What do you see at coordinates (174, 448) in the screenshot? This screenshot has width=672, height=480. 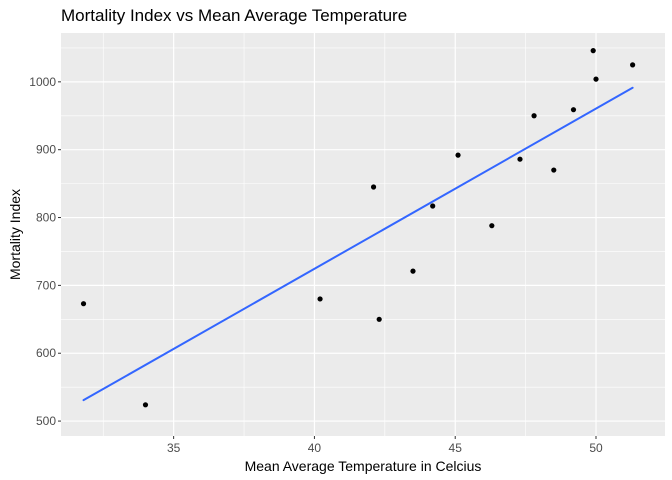 I see `x-tick-label: 35` at bounding box center [174, 448].